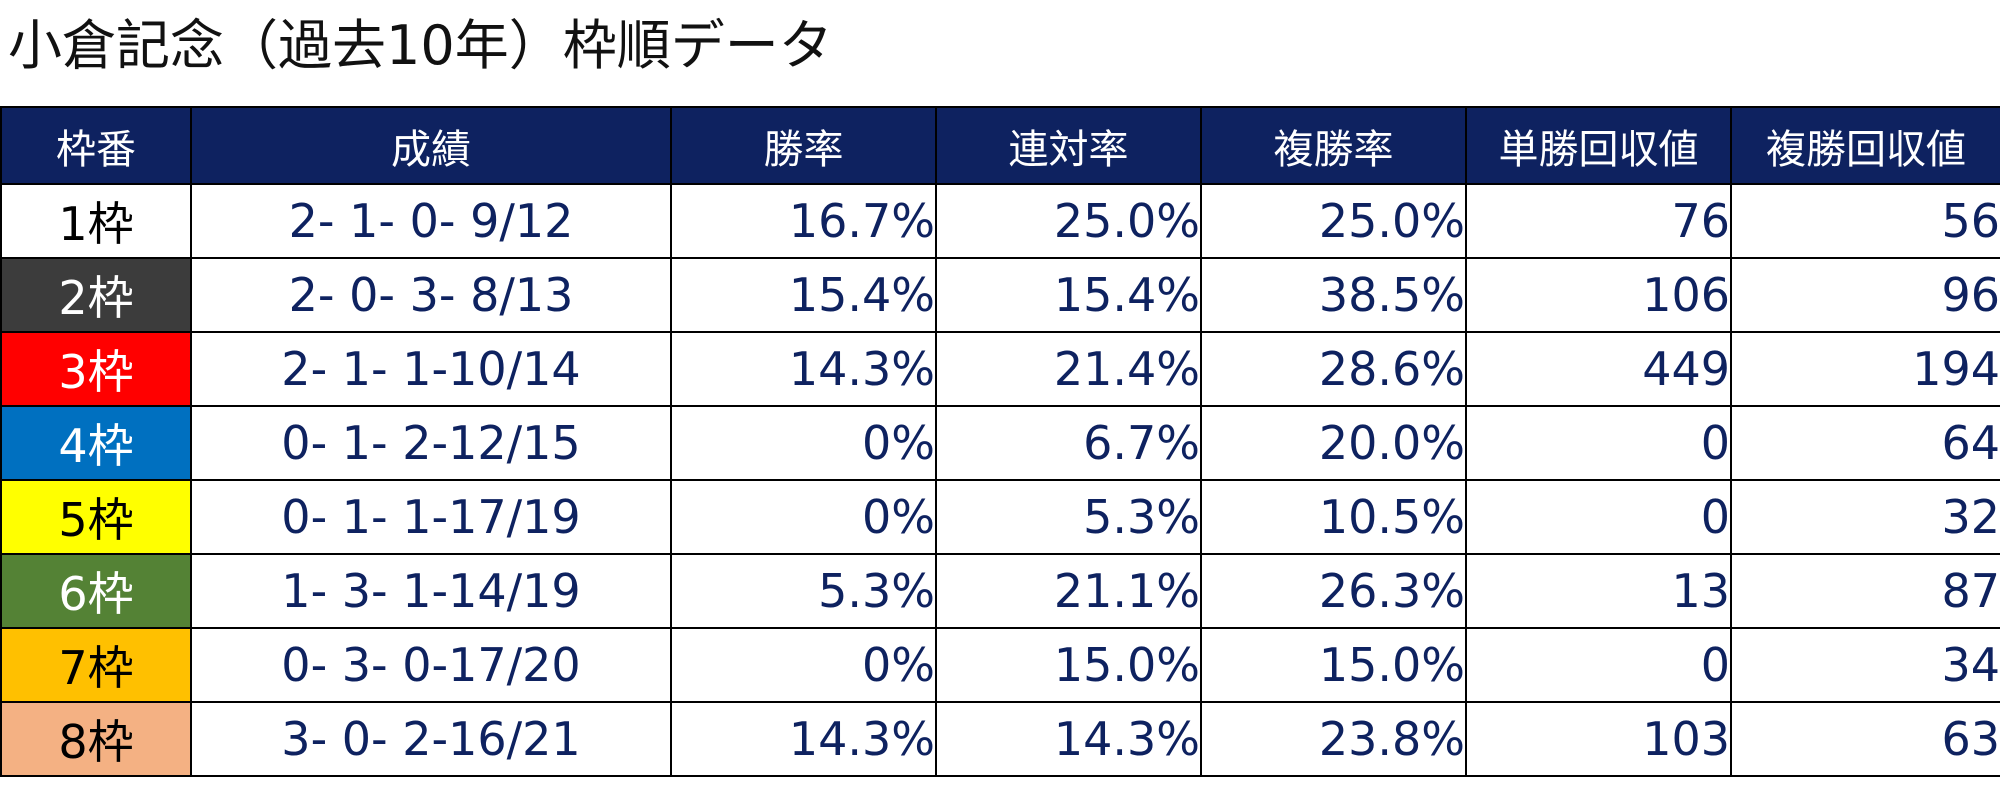 This screenshot has width=2000, height=792. What do you see at coordinates (1865, 369) in the screenshot?
I see `cell-show-return: 194` at bounding box center [1865, 369].